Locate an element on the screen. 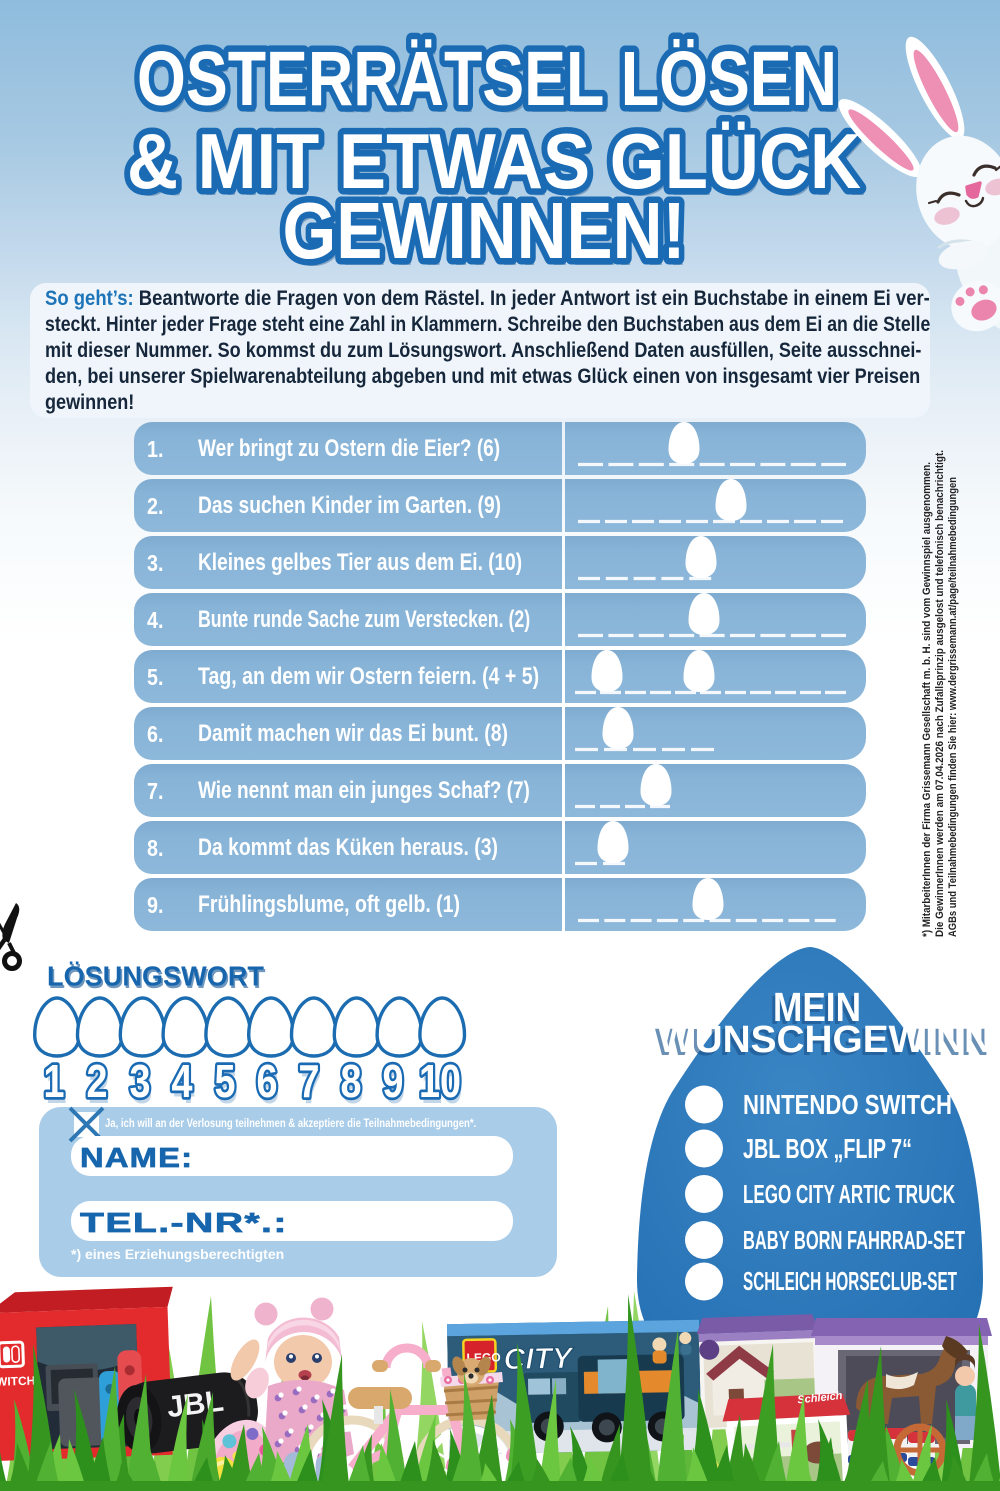  svg-text: WITCH is located at coordinates (18, 1381).